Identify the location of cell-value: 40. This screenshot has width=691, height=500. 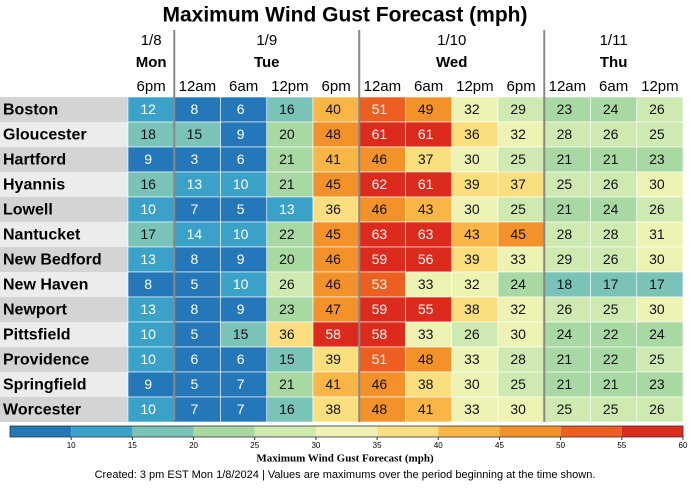
(333, 109).